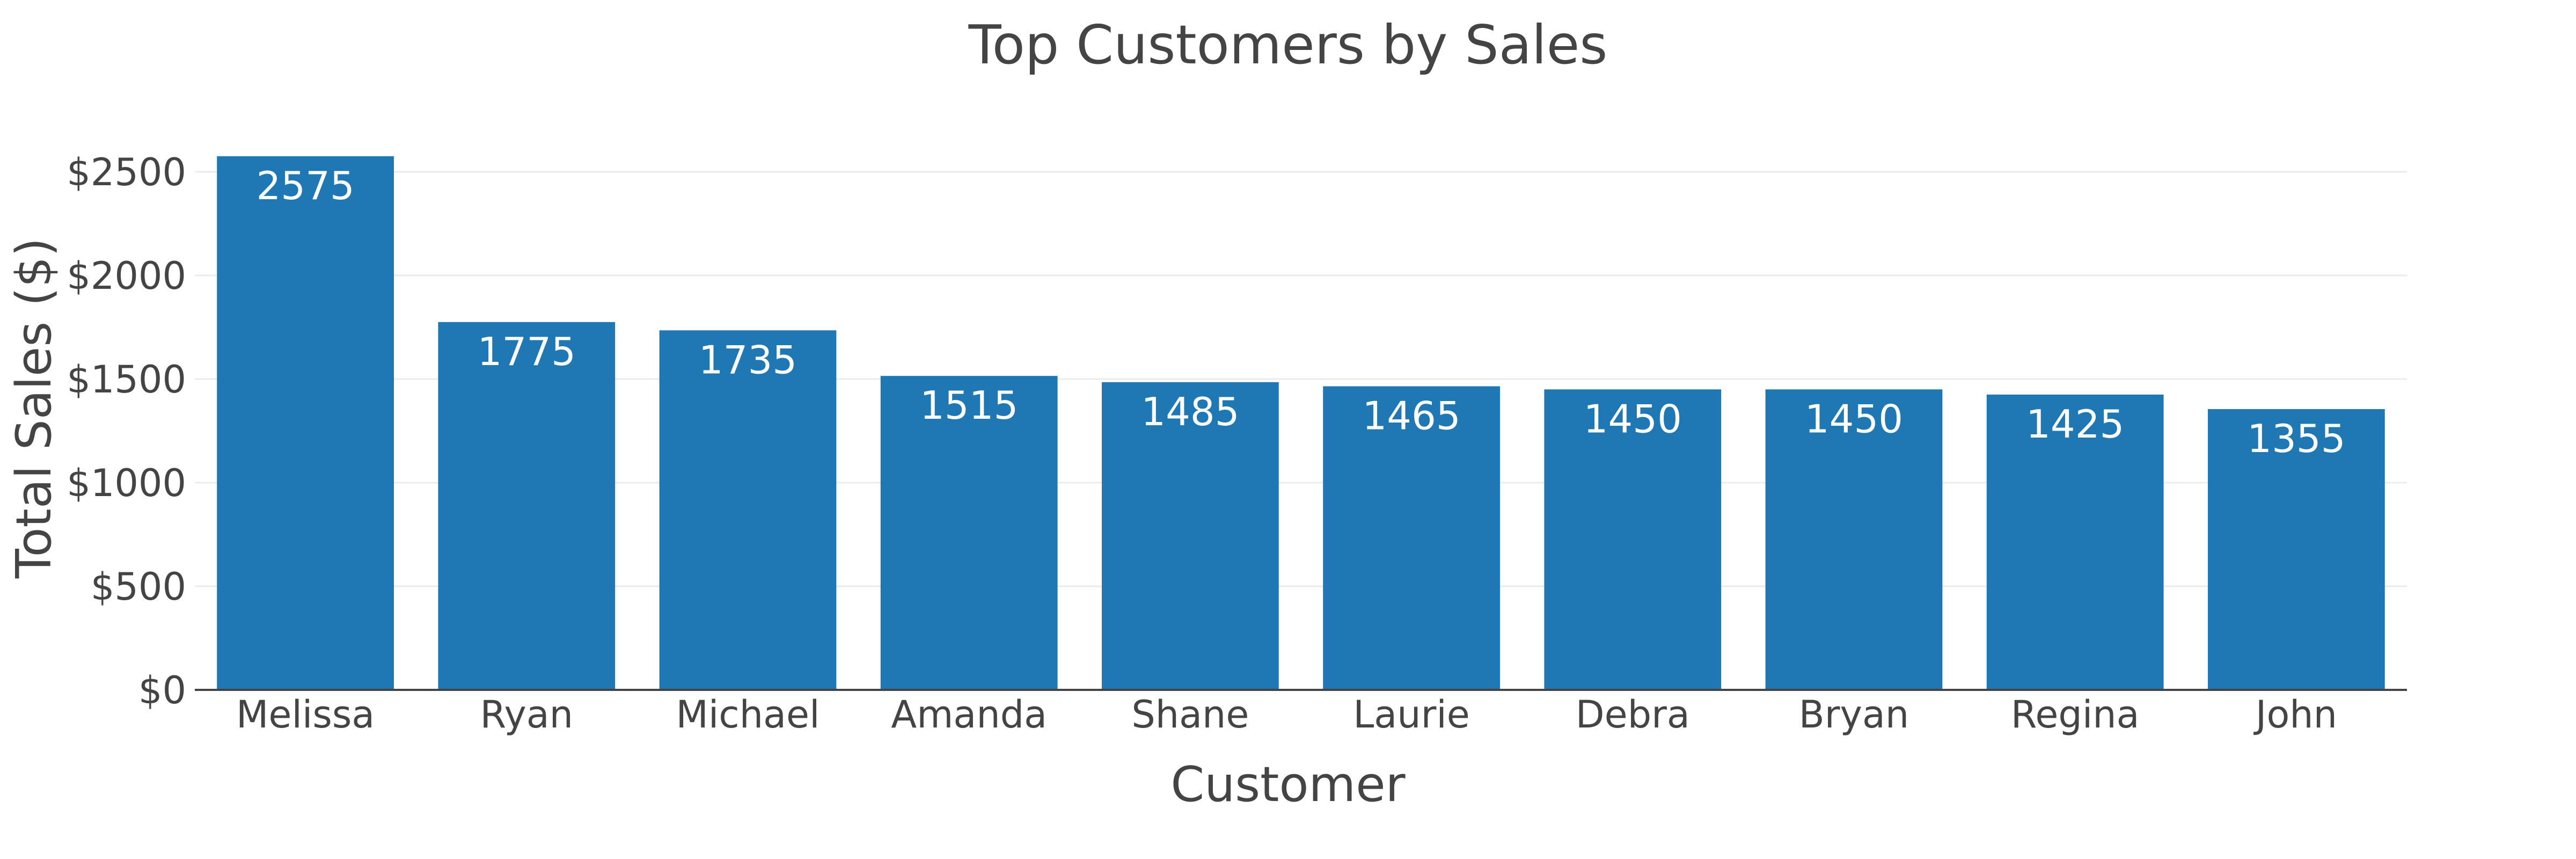 The height and width of the screenshot is (859, 2576). Describe the element at coordinates (2295, 715) in the screenshot. I see `x-tick-label: John` at that location.